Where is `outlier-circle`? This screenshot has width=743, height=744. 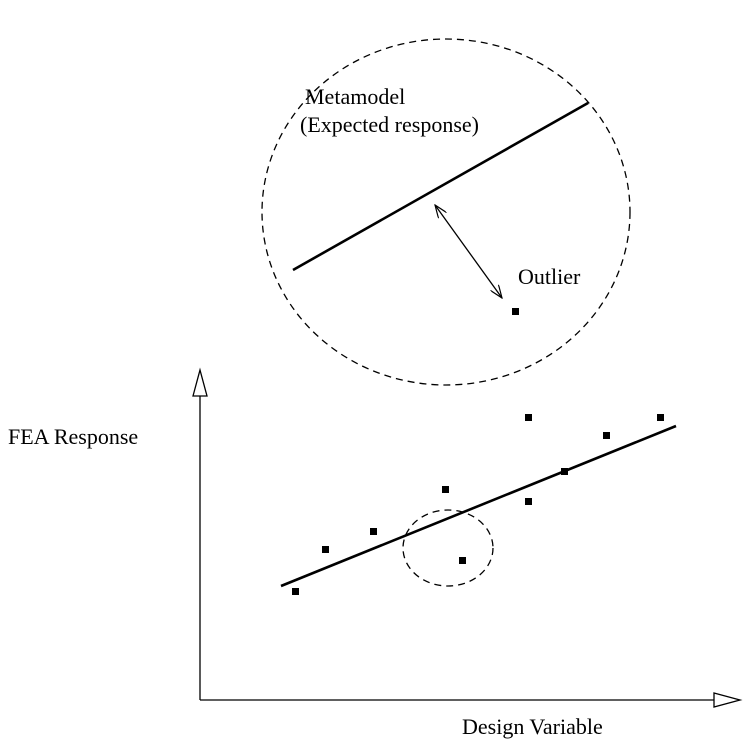
outlier-circle is located at coordinates (448, 548).